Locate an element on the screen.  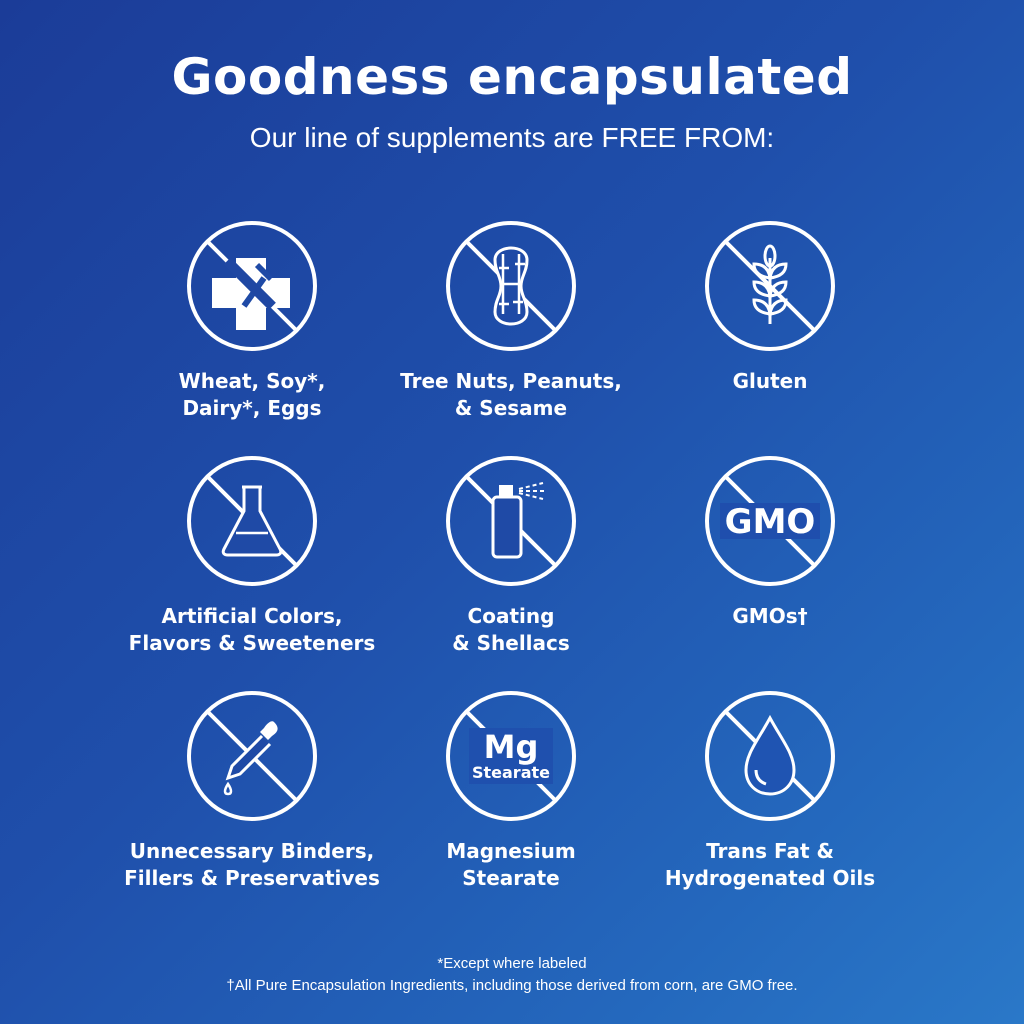
free-from-item-artificial: Artificial Colors, Flavors & Sweeteners is located at coordinates (252, 555).